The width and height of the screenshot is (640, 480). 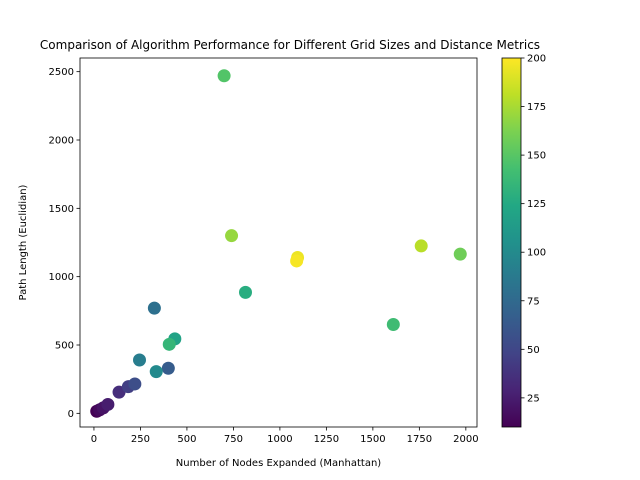 I want to click on colorbar-tick-label: 125, so click(x=536, y=204).